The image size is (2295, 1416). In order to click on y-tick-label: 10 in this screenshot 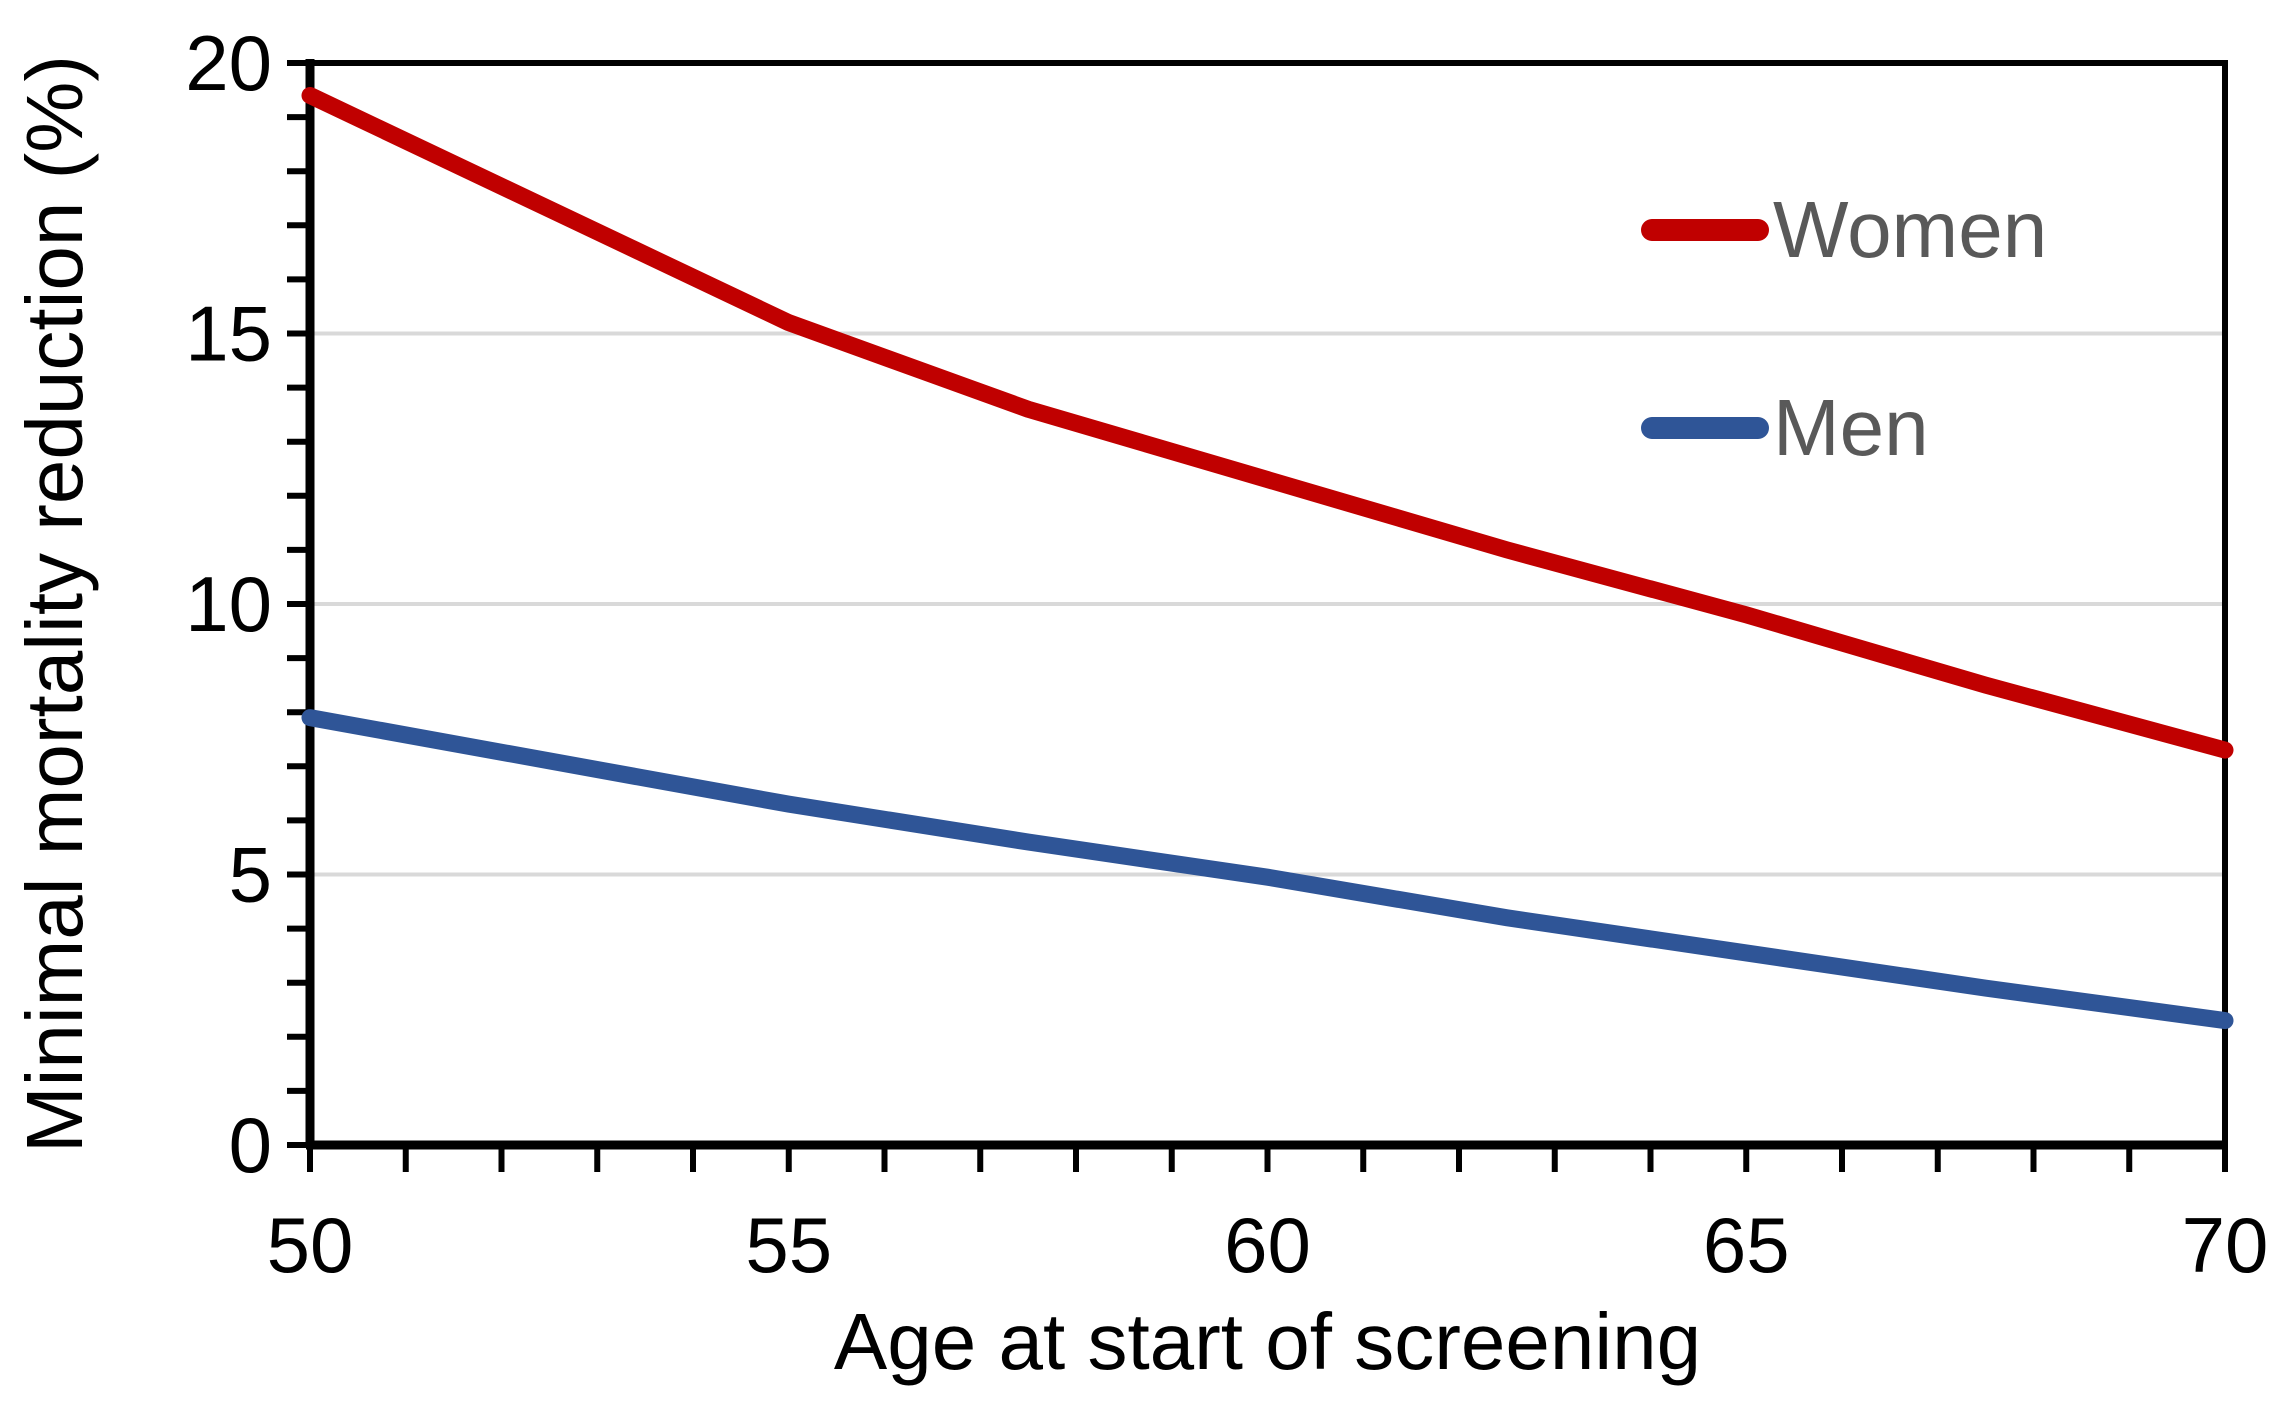, I will do `click(228, 604)`.